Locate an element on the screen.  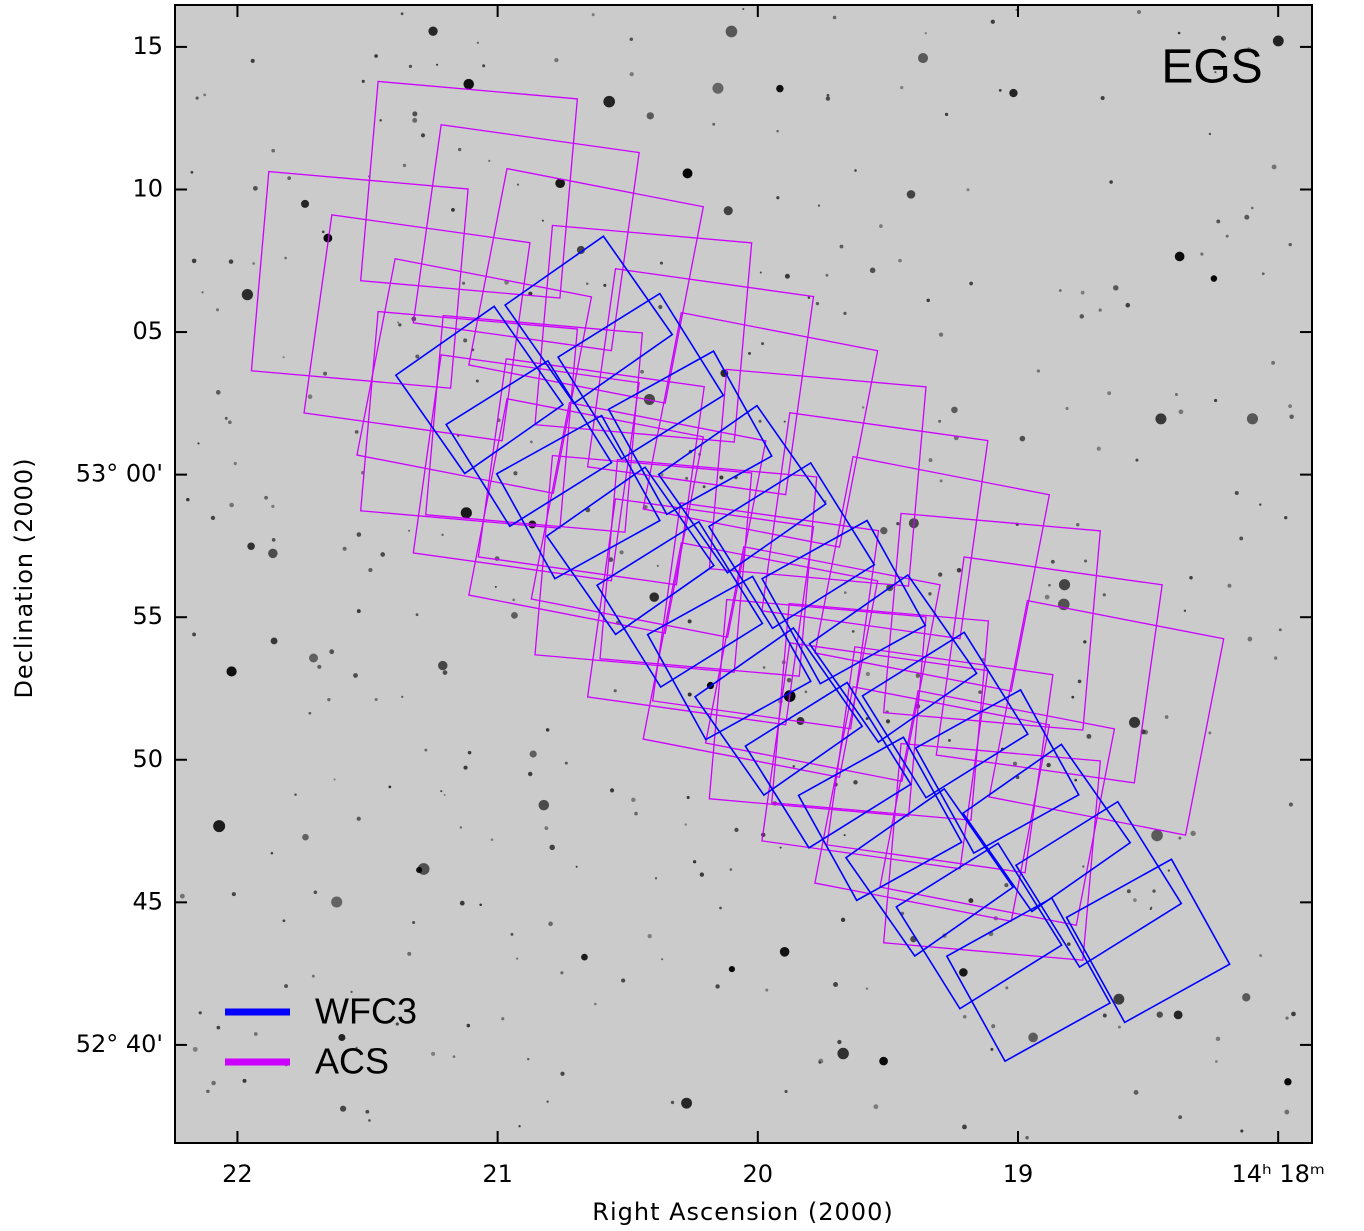
x-axis-label: Right Ascension (2000) is located at coordinates (742, 1212).